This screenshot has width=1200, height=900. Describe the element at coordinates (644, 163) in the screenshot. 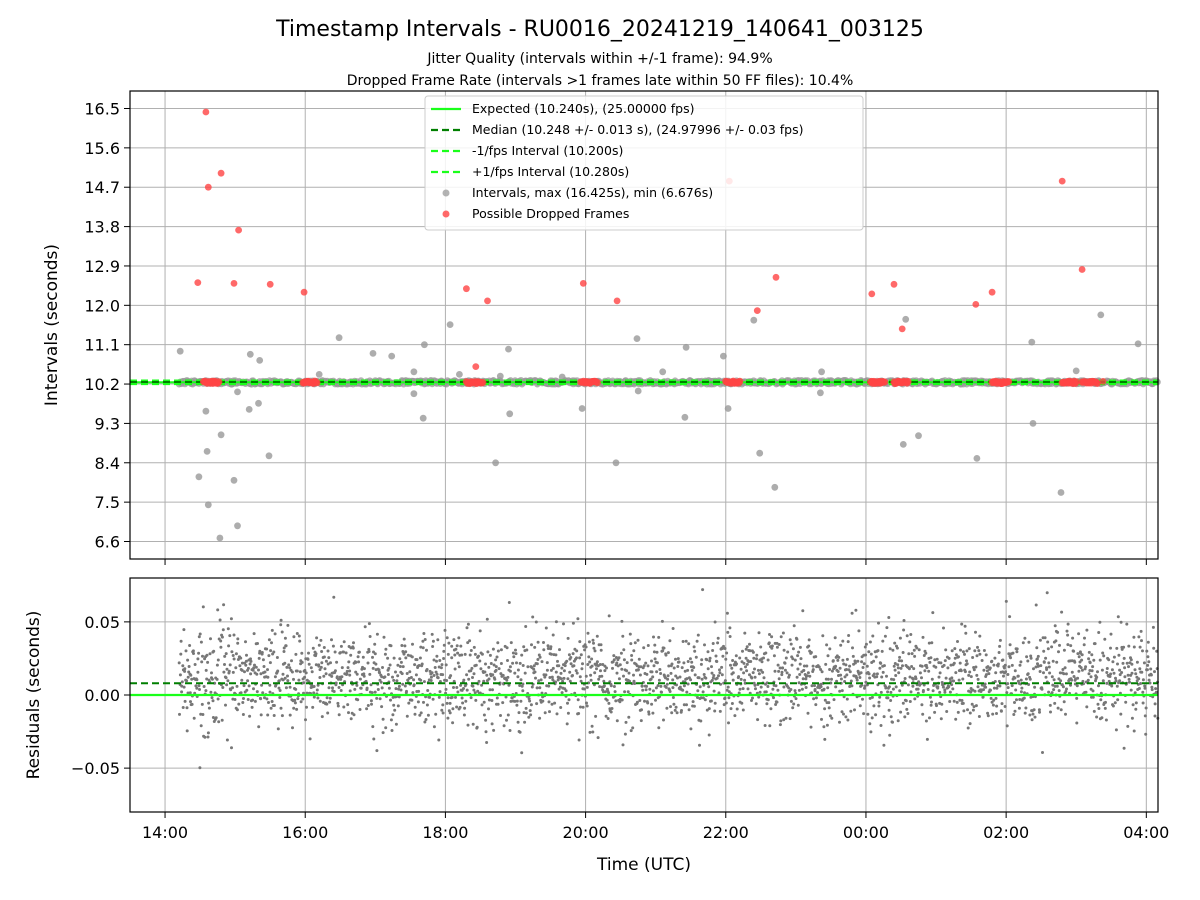

I see `legend-box` at that location.